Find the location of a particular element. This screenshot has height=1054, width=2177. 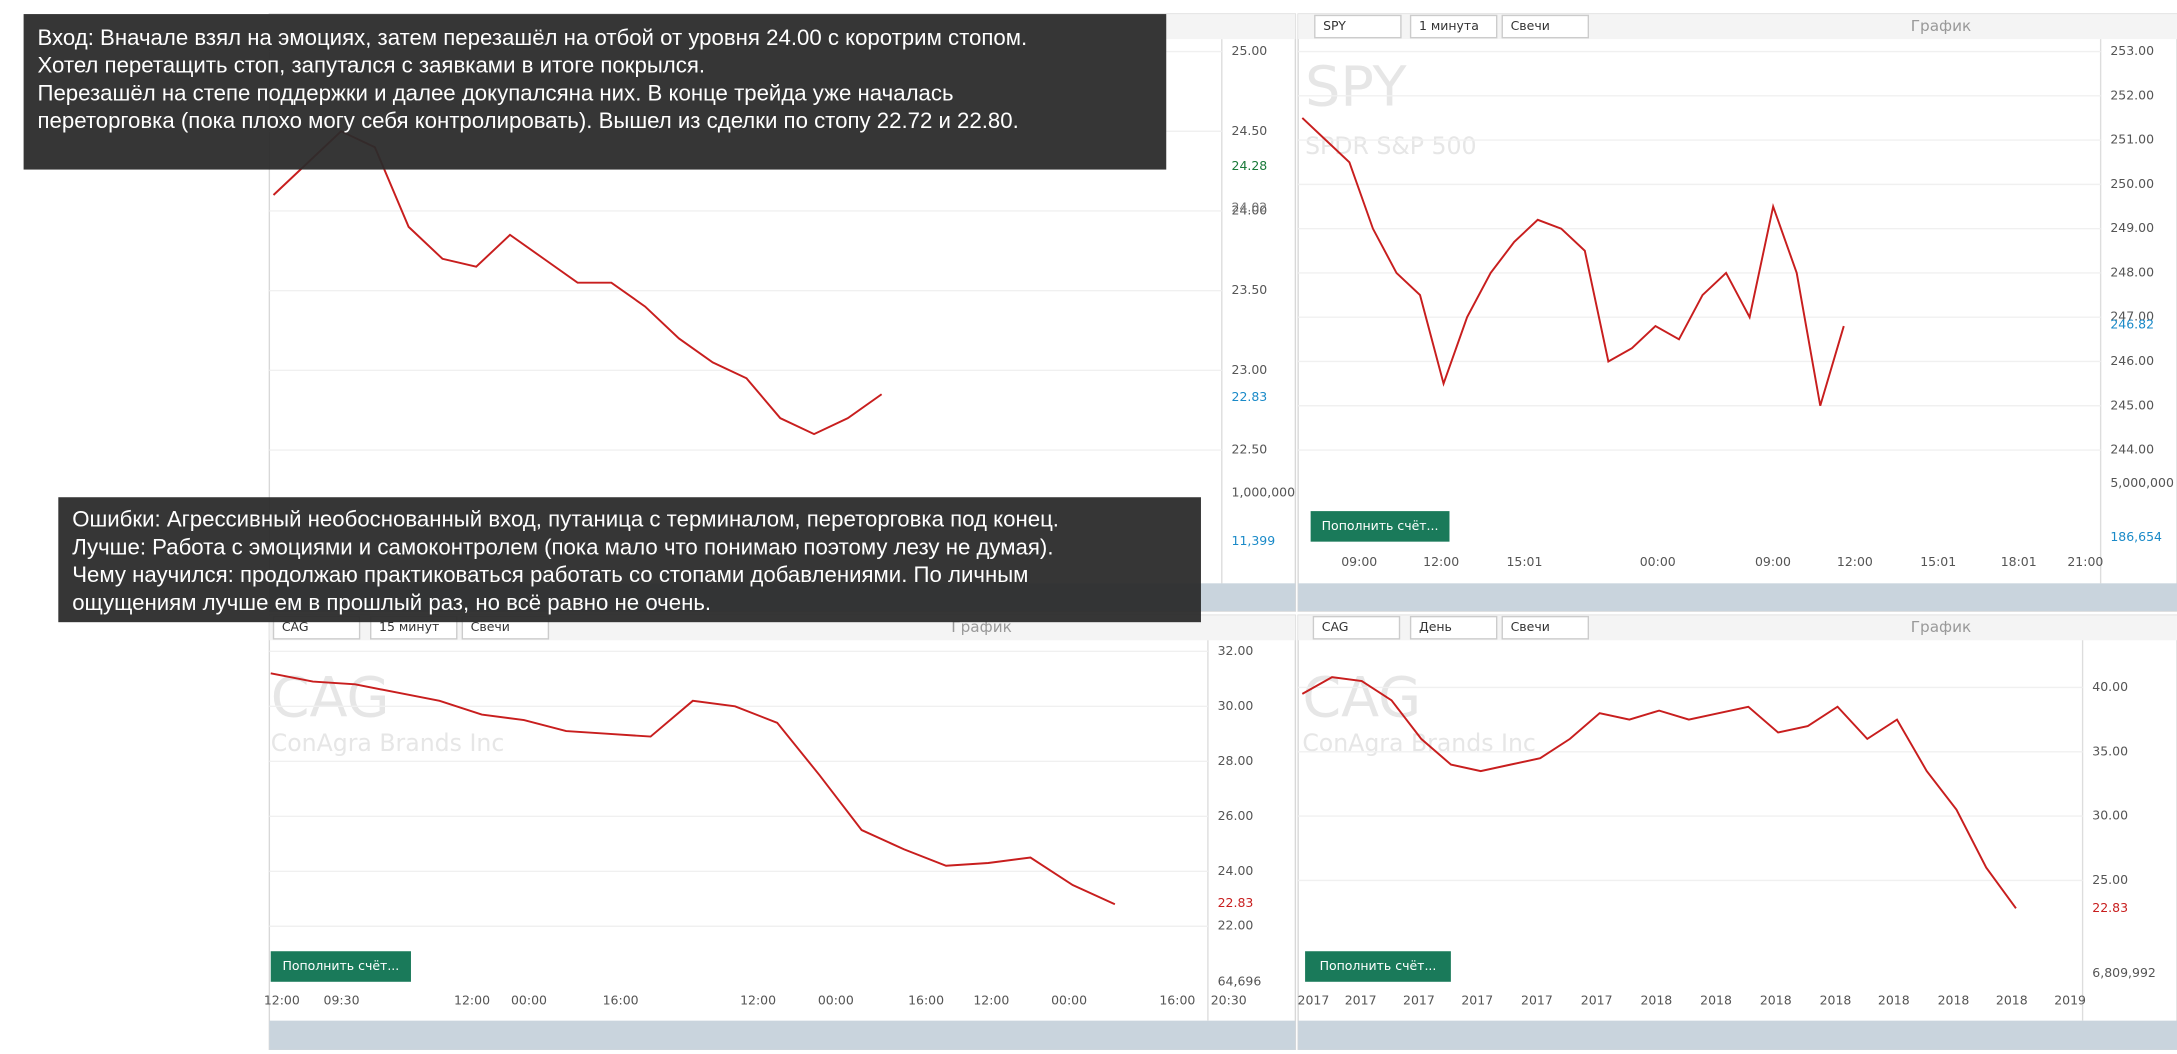

y-tick-label: 23.00 is located at coordinates (1250, 369).